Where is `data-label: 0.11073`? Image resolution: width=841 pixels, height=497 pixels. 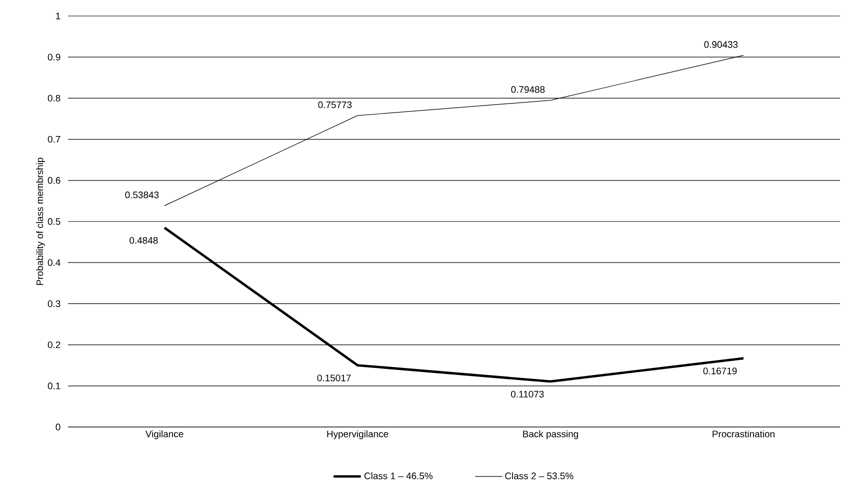
data-label: 0.11073 is located at coordinates (527, 394).